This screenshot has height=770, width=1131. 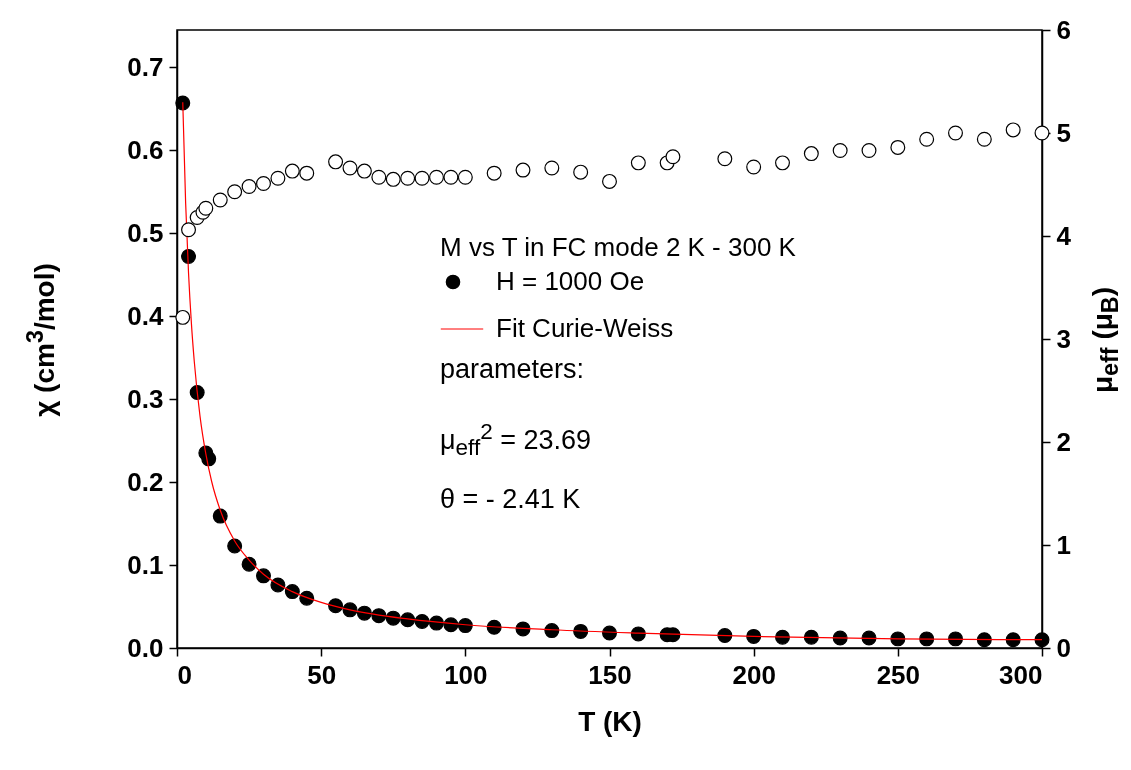 What do you see at coordinates (145, 66) in the screenshot?
I see `y-tick-label: 0.7` at bounding box center [145, 66].